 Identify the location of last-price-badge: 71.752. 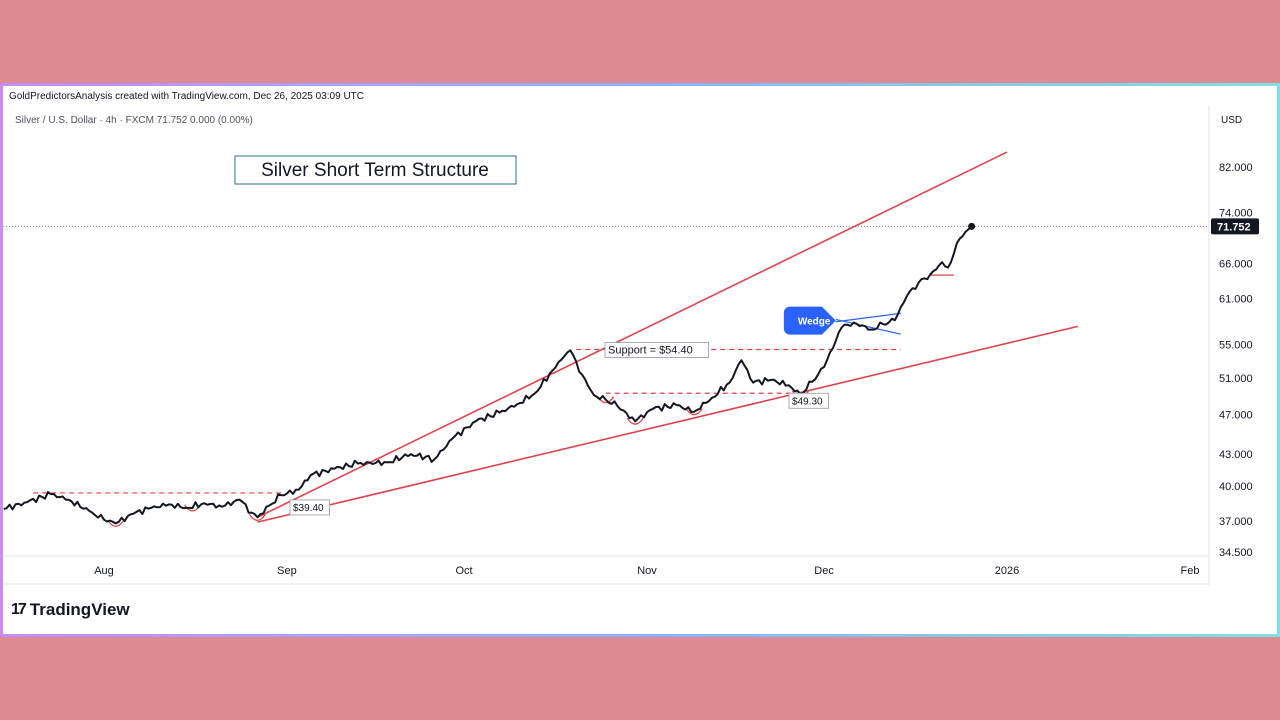
(1235, 226).